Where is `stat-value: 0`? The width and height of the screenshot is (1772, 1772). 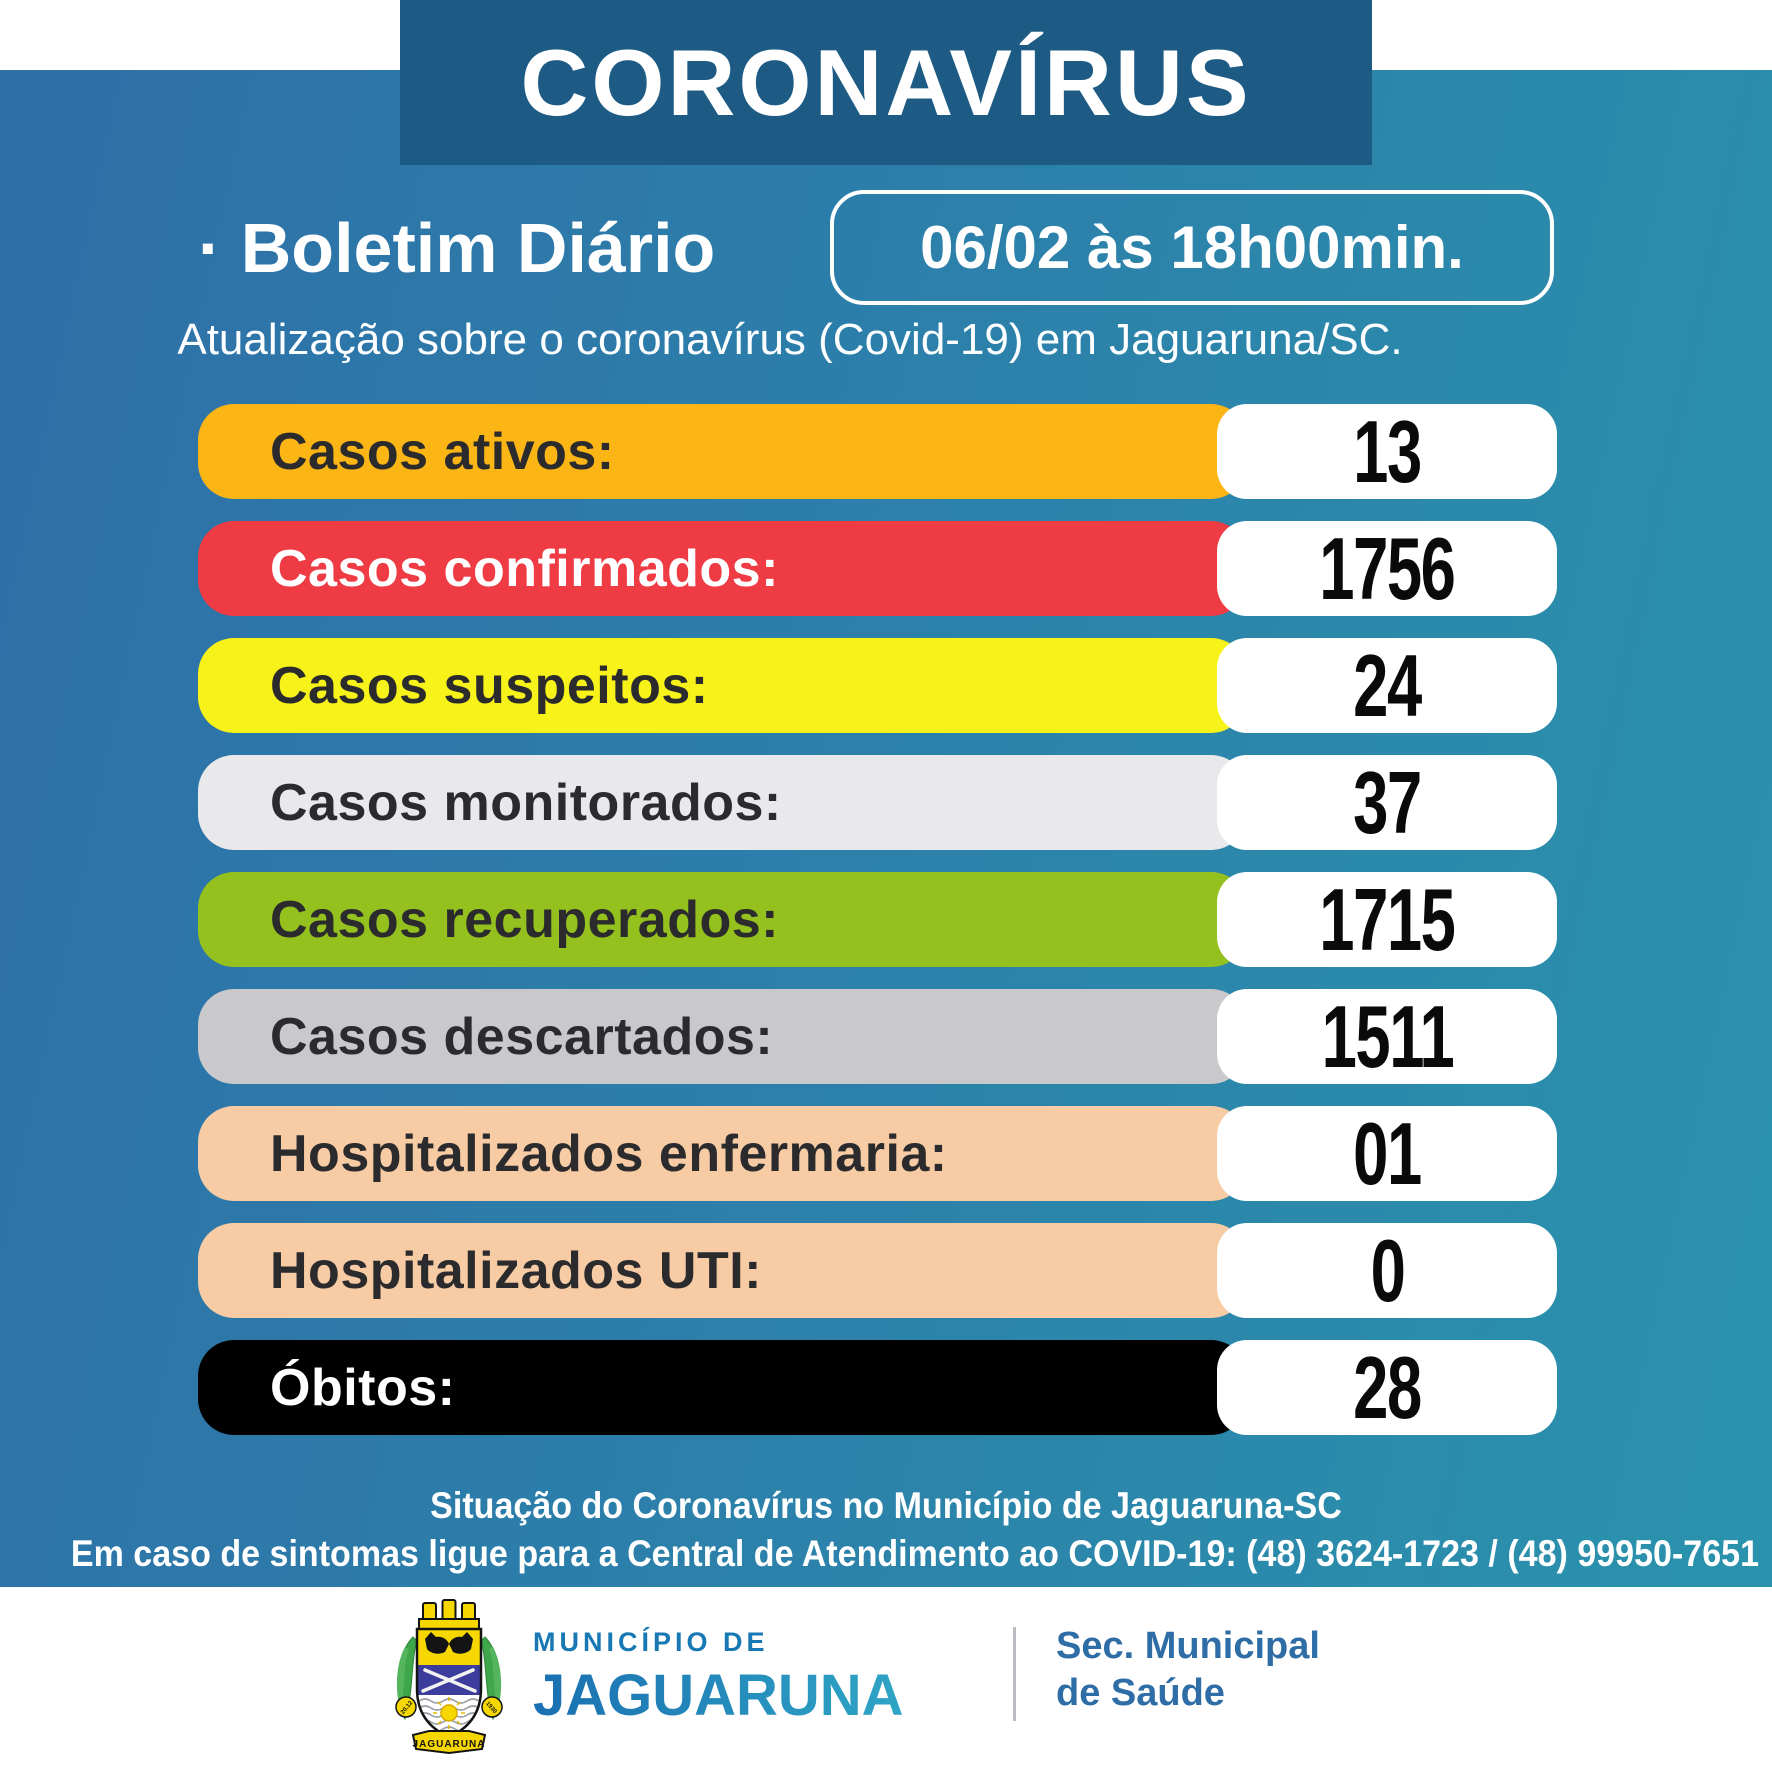
stat-value: 0 is located at coordinates (1387, 1270).